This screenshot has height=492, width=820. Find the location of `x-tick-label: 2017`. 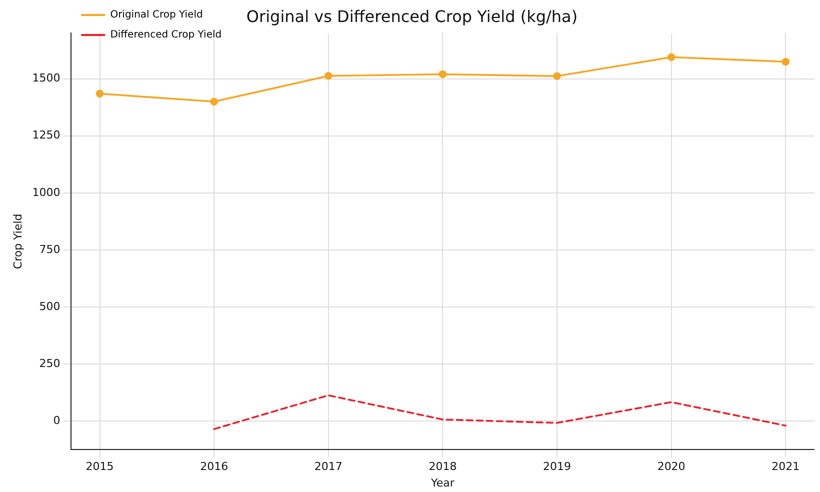

x-tick-label: 2017 is located at coordinates (328, 467).